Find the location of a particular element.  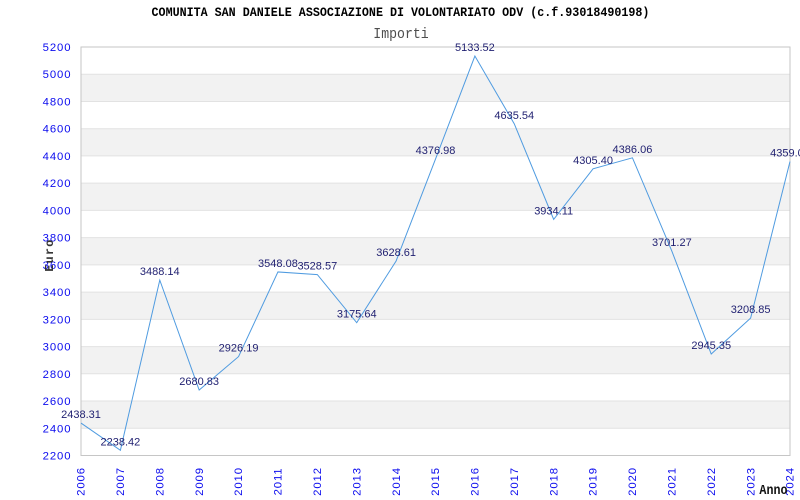

svg-text: 3528.57 is located at coordinates (317, 267).